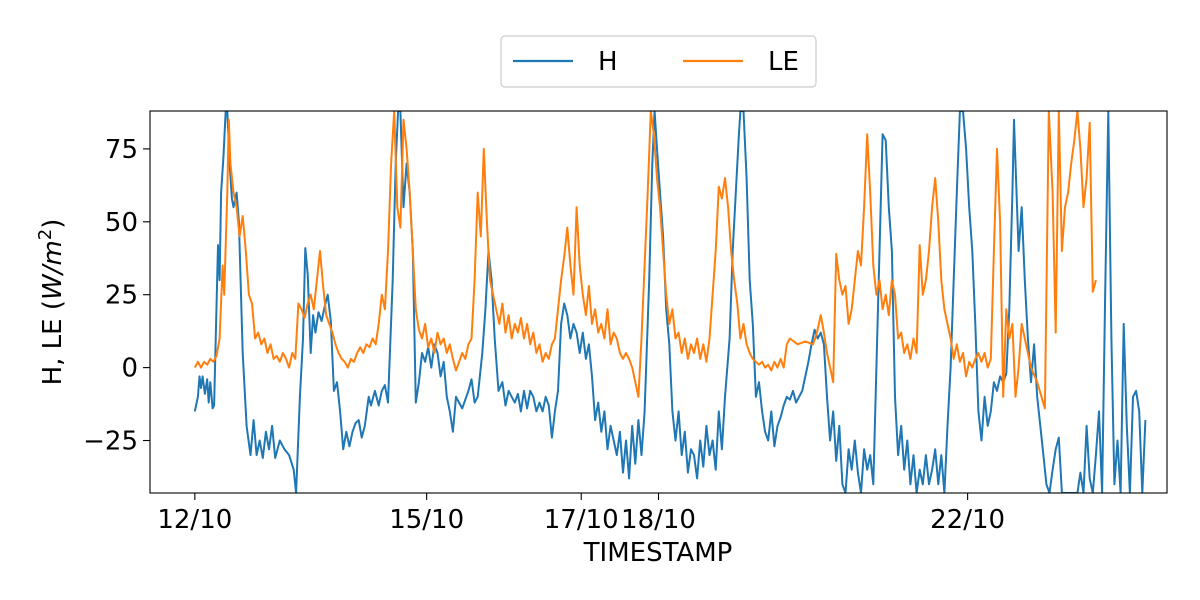 The height and width of the screenshot is (600, 1200). What do you see at coordinates (967, 520) in the screenshot?
I see `x-tick-label: 22/10` at bounding box center [967, 520].